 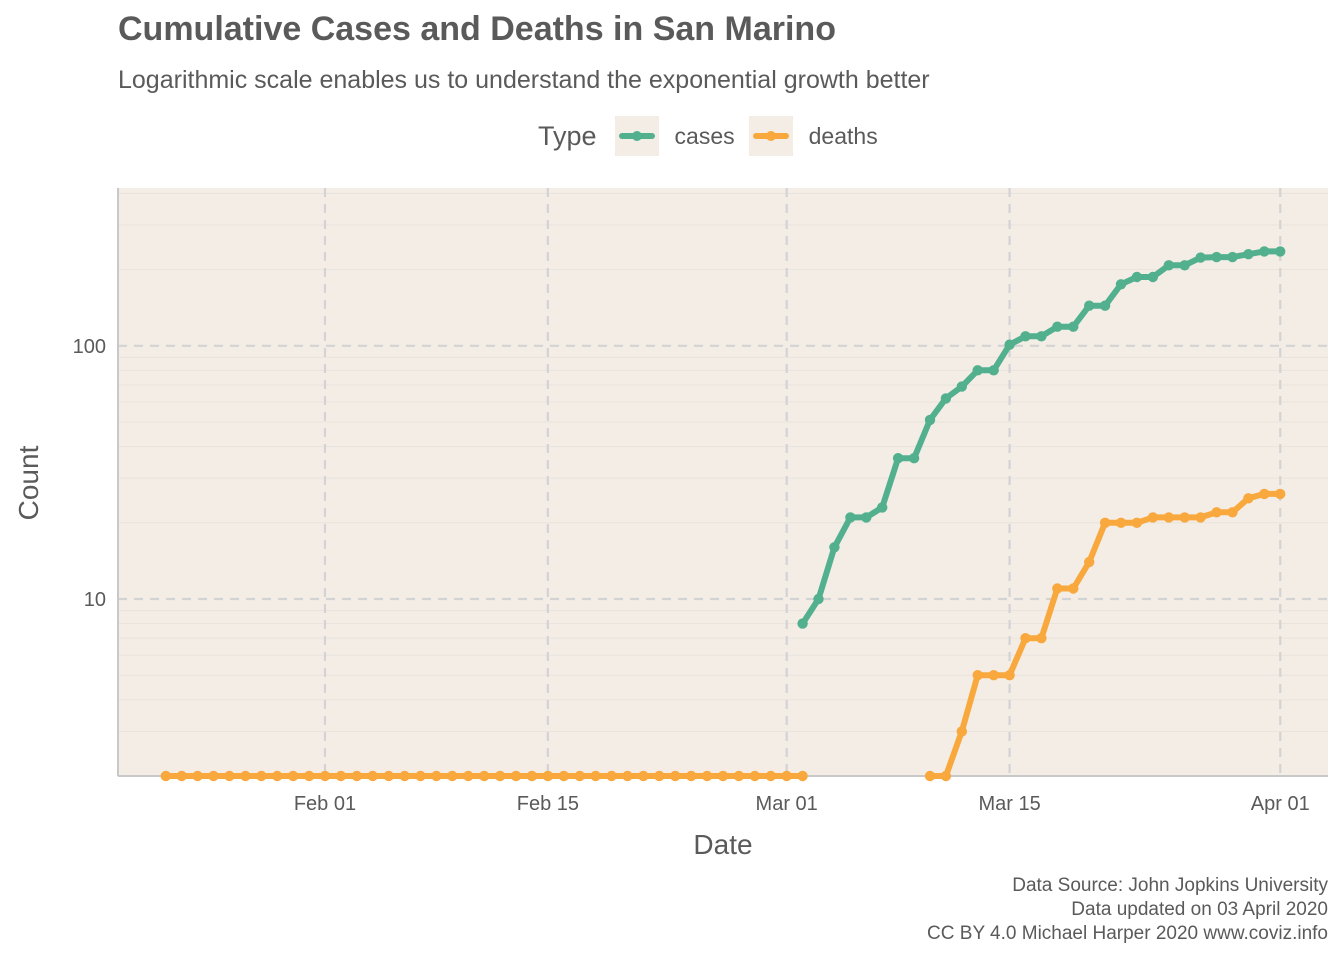 What do you see at coordinates (89, 347) in the screenshot?
I see `y-tick-label: 100` at bounding box center [89, 347].